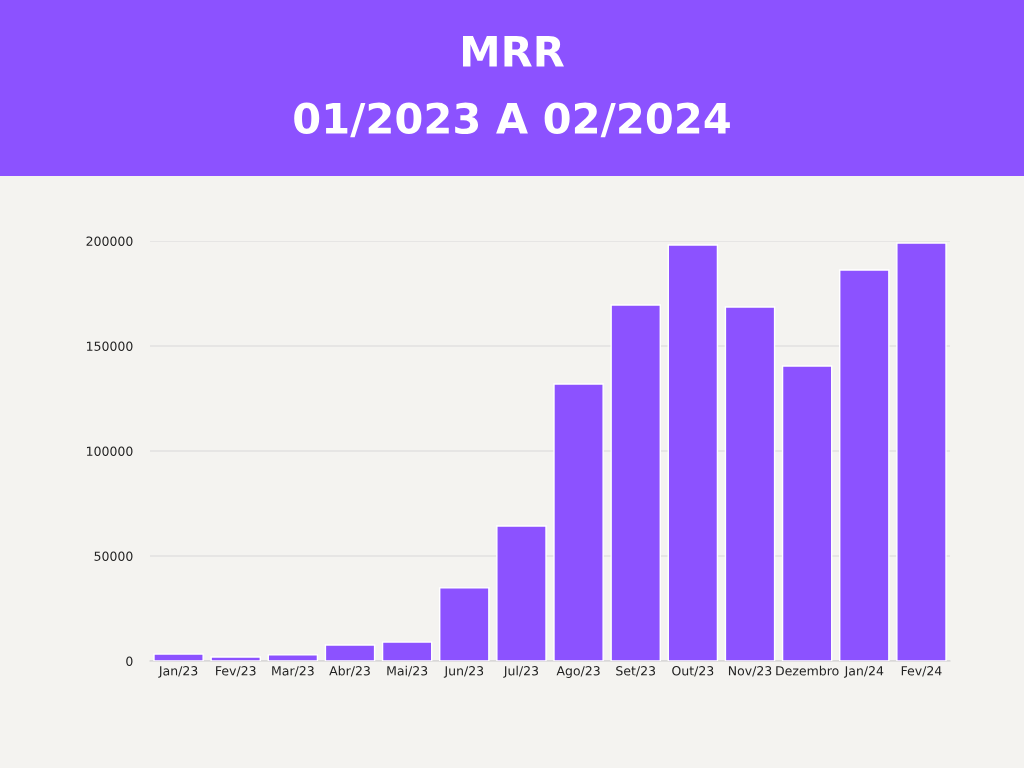  I want to click on x-tick-label: Nov/23, so click(750, 671).